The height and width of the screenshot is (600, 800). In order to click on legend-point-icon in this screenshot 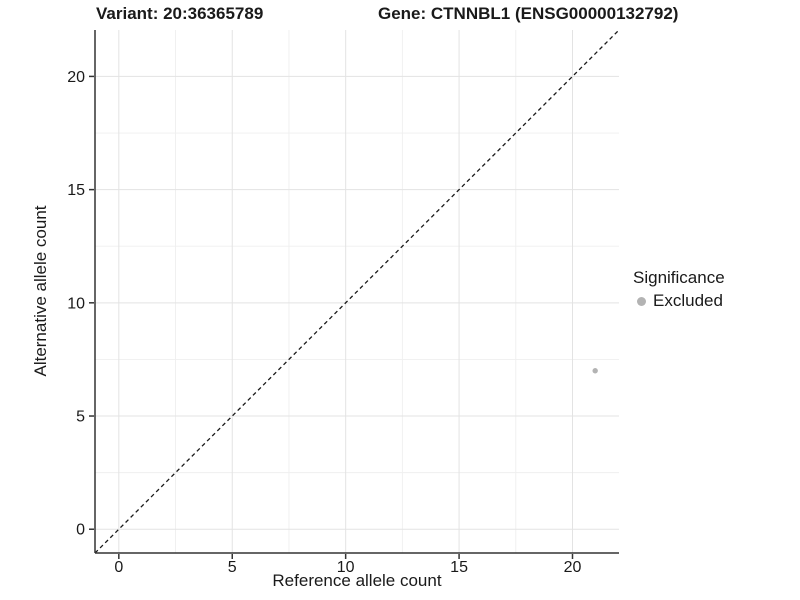, I will do `click(641, 301)`.